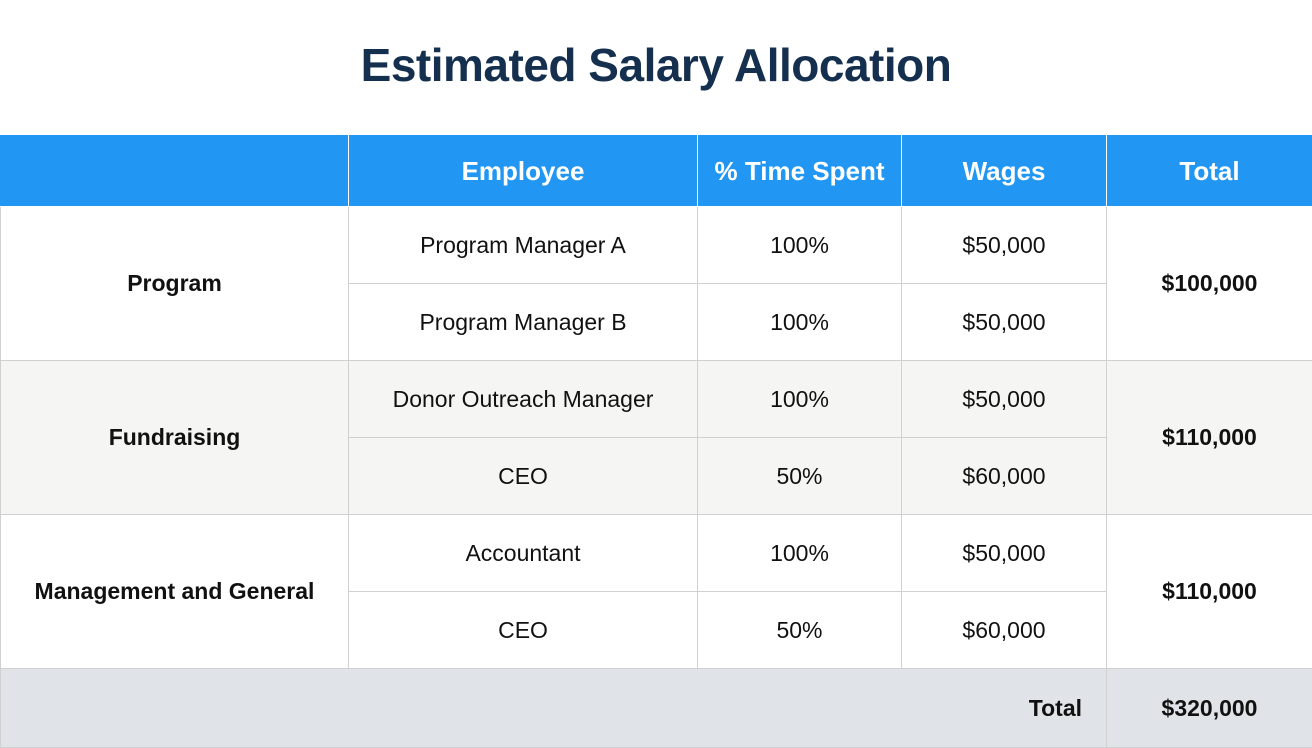  Describe the element at coordinates (174, 591) in the screenshot. I see `group-label-management: Management and General` at that location.